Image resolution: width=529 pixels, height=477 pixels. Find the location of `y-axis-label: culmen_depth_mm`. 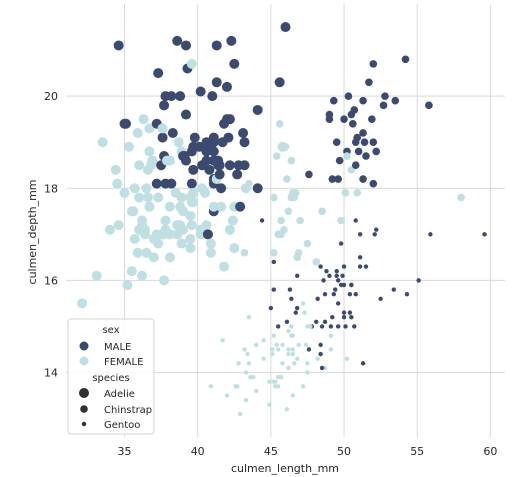

y-axis-label: culmen_depth_mm is located at coordinates (32, 232).